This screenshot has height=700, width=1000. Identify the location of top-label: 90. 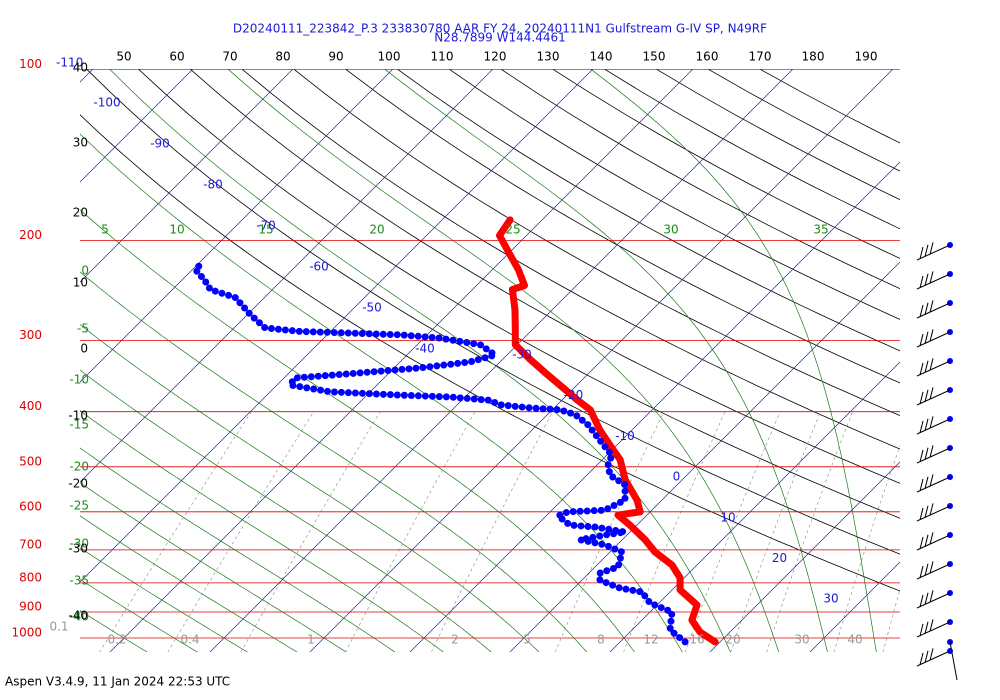
(335, 57).